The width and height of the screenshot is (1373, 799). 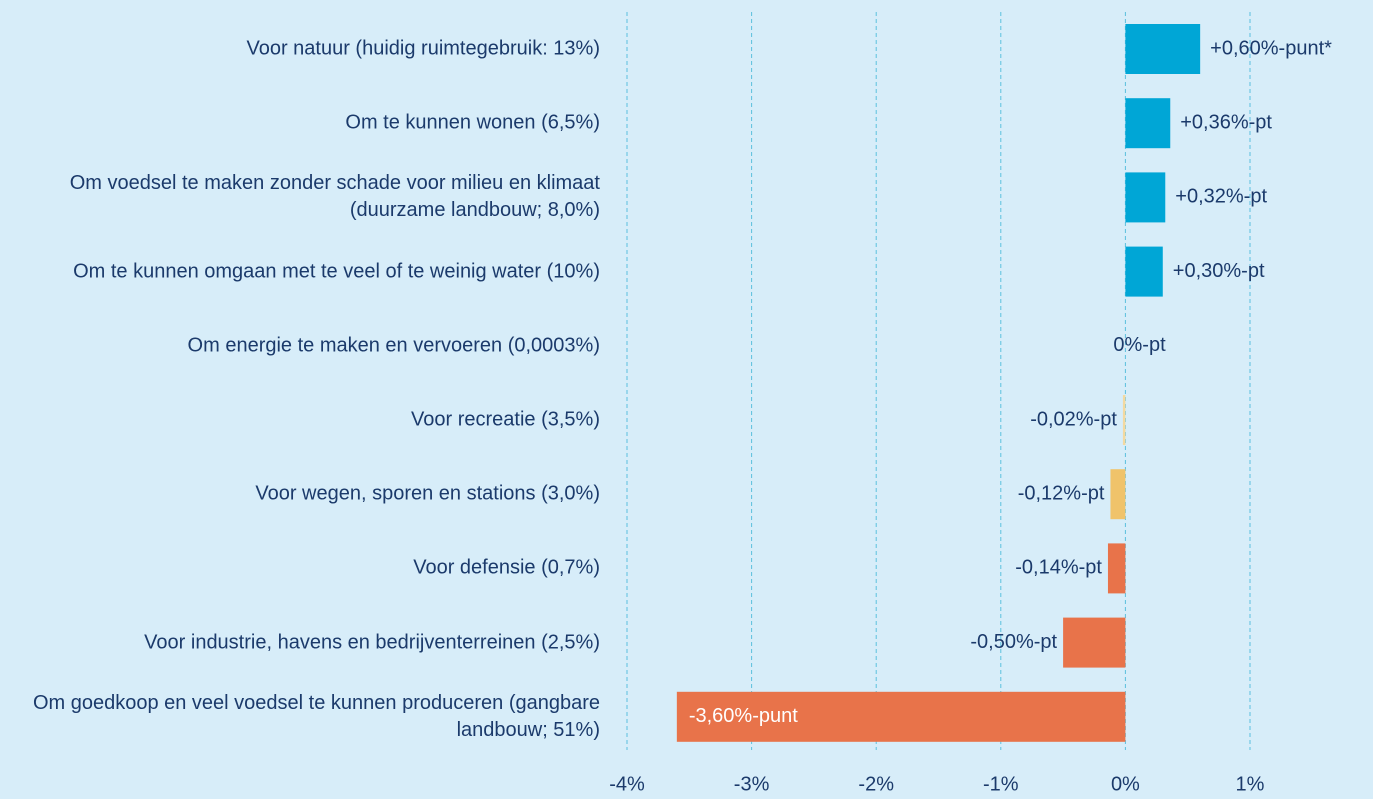 What do you see at coordinates (1125, 784) in the screenshot?
I see `x-tick-label: 0%` at bounding box center [1125, 784].